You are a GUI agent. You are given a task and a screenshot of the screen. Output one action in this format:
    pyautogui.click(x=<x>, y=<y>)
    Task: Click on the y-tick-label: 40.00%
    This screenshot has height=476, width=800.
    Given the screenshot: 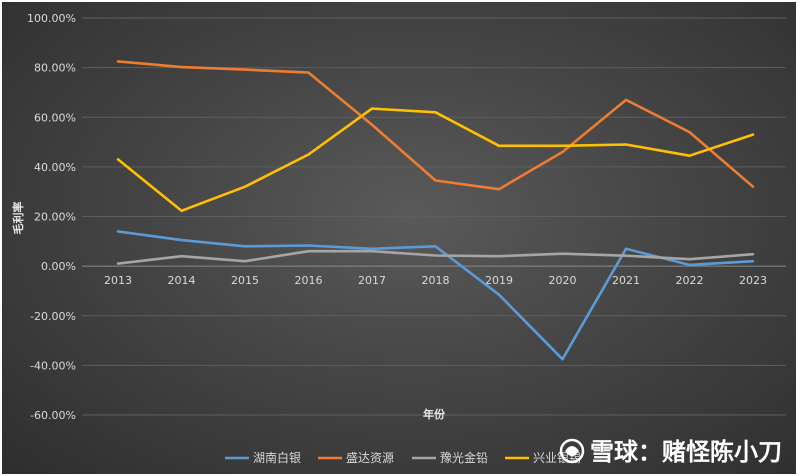 What is the action you would take?
    pyautogui.click(x=55, y=167)
    